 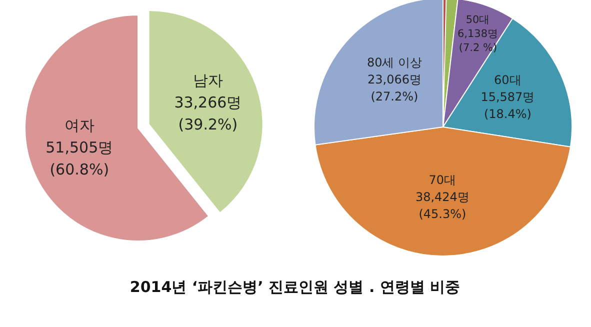 I want to click on data-label: 33,266명 (39.2%), so click(x=208, y=114).